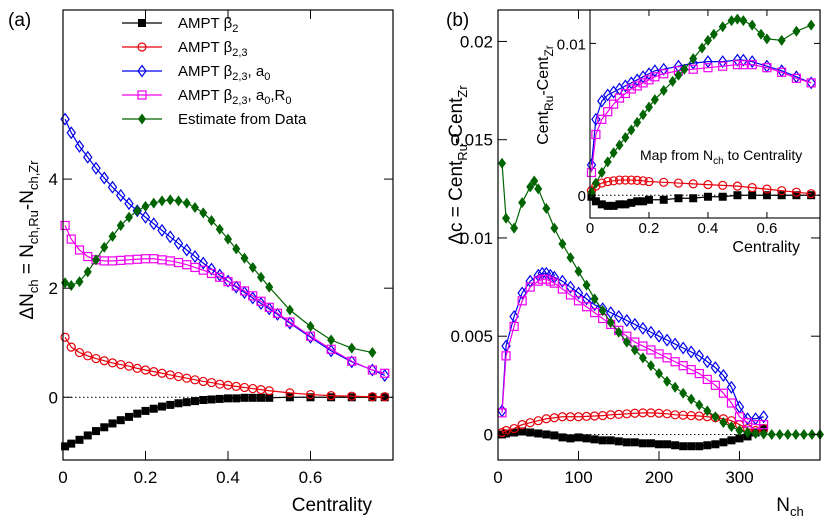  I want to click on y-tick-label: 0.015, so click(471, 140).